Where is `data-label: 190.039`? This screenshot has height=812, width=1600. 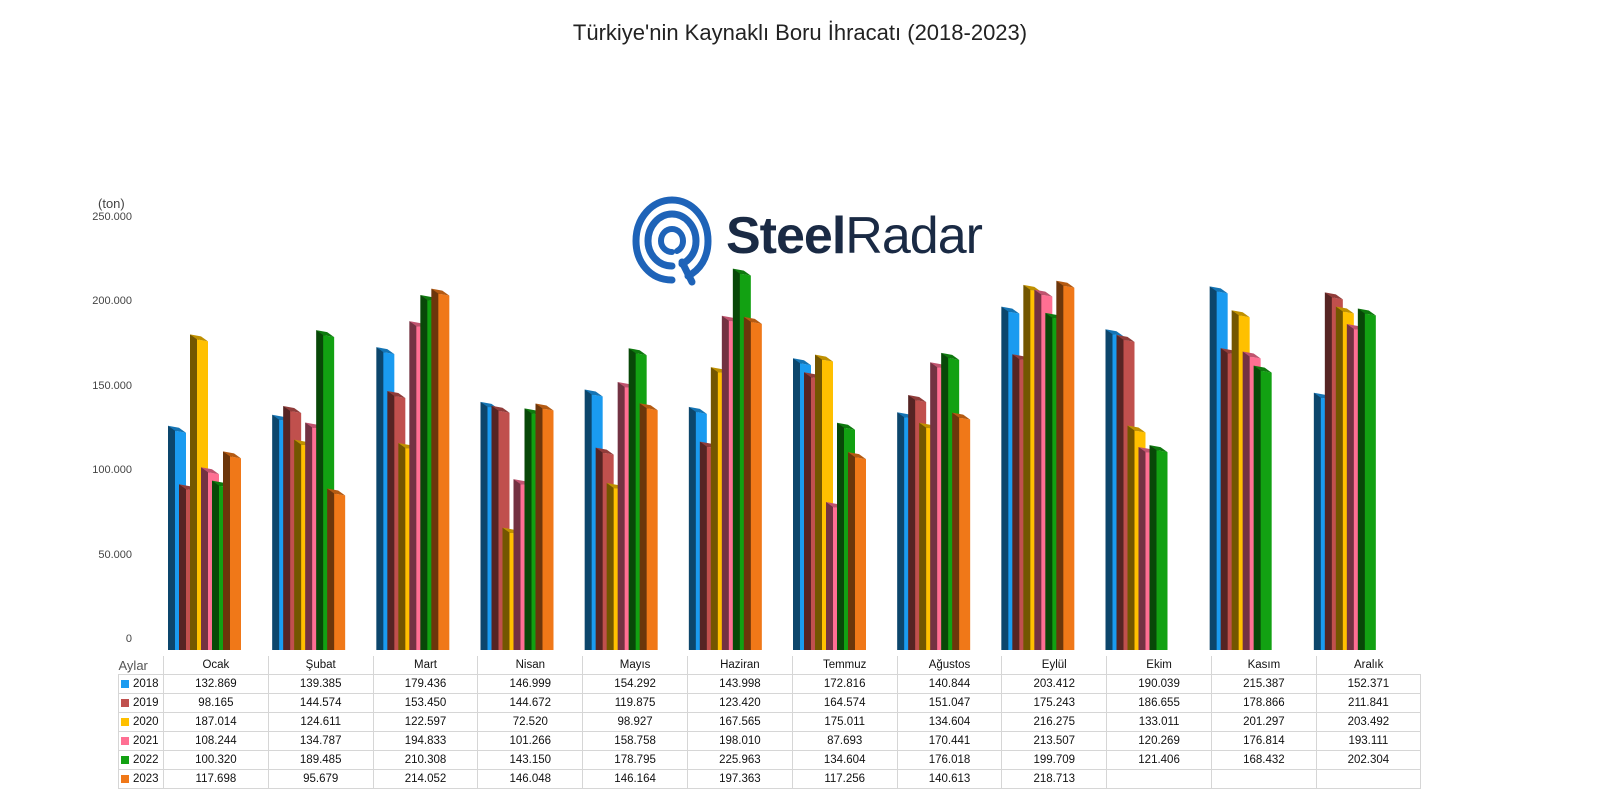 data-label: 190.039 is located at coordinates (1159, 684).